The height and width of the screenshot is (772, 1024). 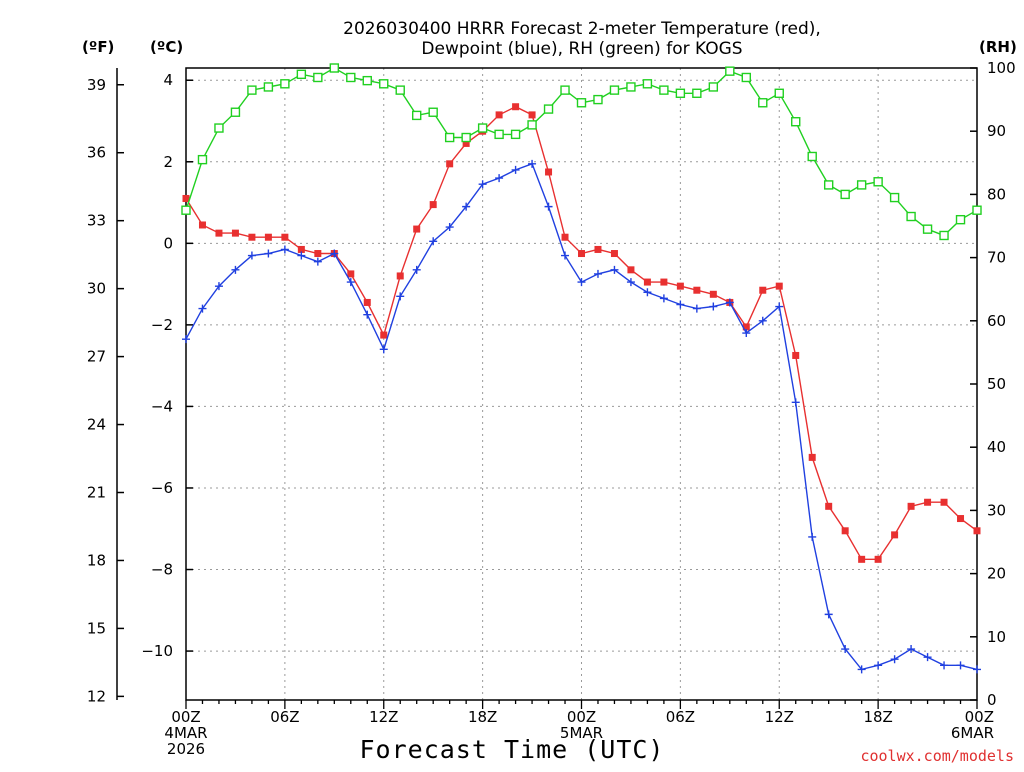 What do you see at coordinates (998, 47) in the screenshot?
I see `rh-unit-label: (RH)` at bounding box center [998, 47].